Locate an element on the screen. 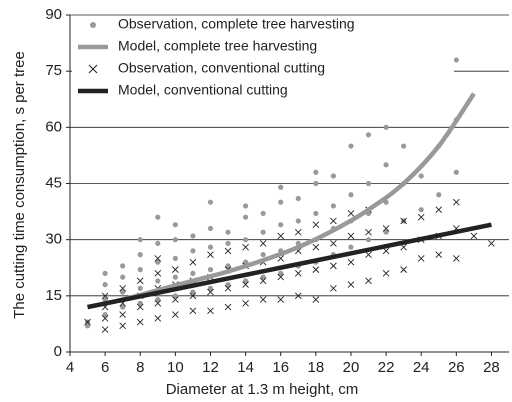 Image resolution: width=512 pixels, height=402 pixels. x-tick-label: 16 is located at coordinates (280, 367).